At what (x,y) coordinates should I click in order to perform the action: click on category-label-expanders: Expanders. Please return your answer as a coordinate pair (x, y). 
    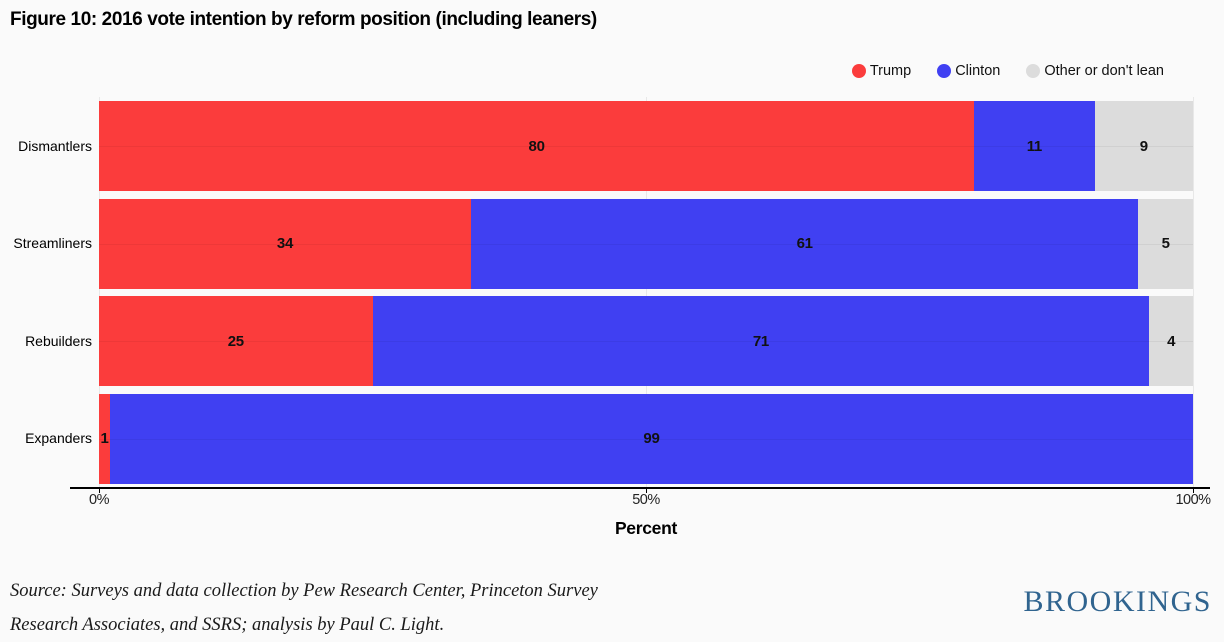
    Looking at the image, I should click on (58, 438).